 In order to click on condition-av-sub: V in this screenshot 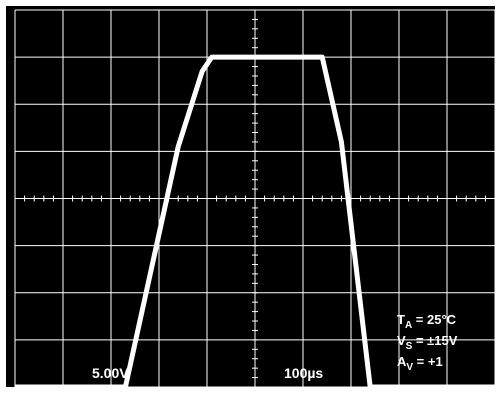, I will do `click(409, 367)`.